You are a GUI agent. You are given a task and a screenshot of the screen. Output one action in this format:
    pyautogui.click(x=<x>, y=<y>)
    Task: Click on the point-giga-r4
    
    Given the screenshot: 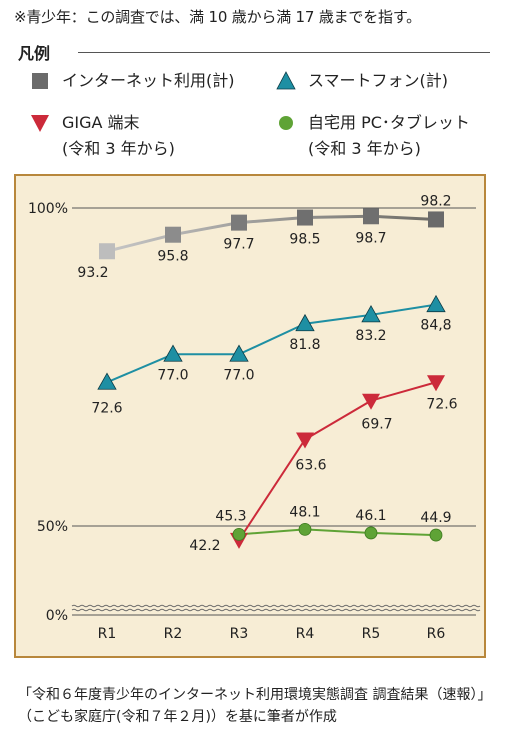 What is the action you would take?
    pyautogui.click(x=305, y=440)
    